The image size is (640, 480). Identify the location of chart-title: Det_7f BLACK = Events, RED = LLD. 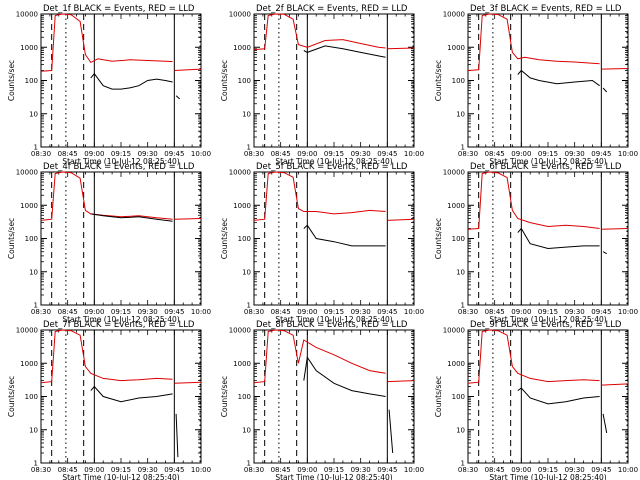
(119, 325).